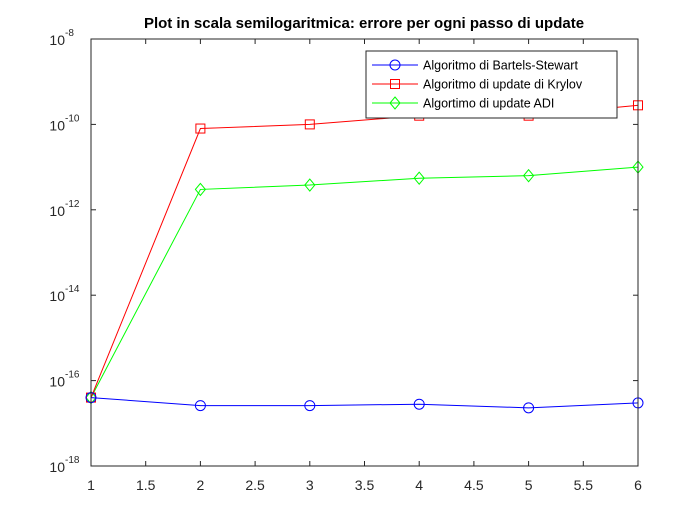  I want to click on x-tick-label: 5, so click(529, 485).